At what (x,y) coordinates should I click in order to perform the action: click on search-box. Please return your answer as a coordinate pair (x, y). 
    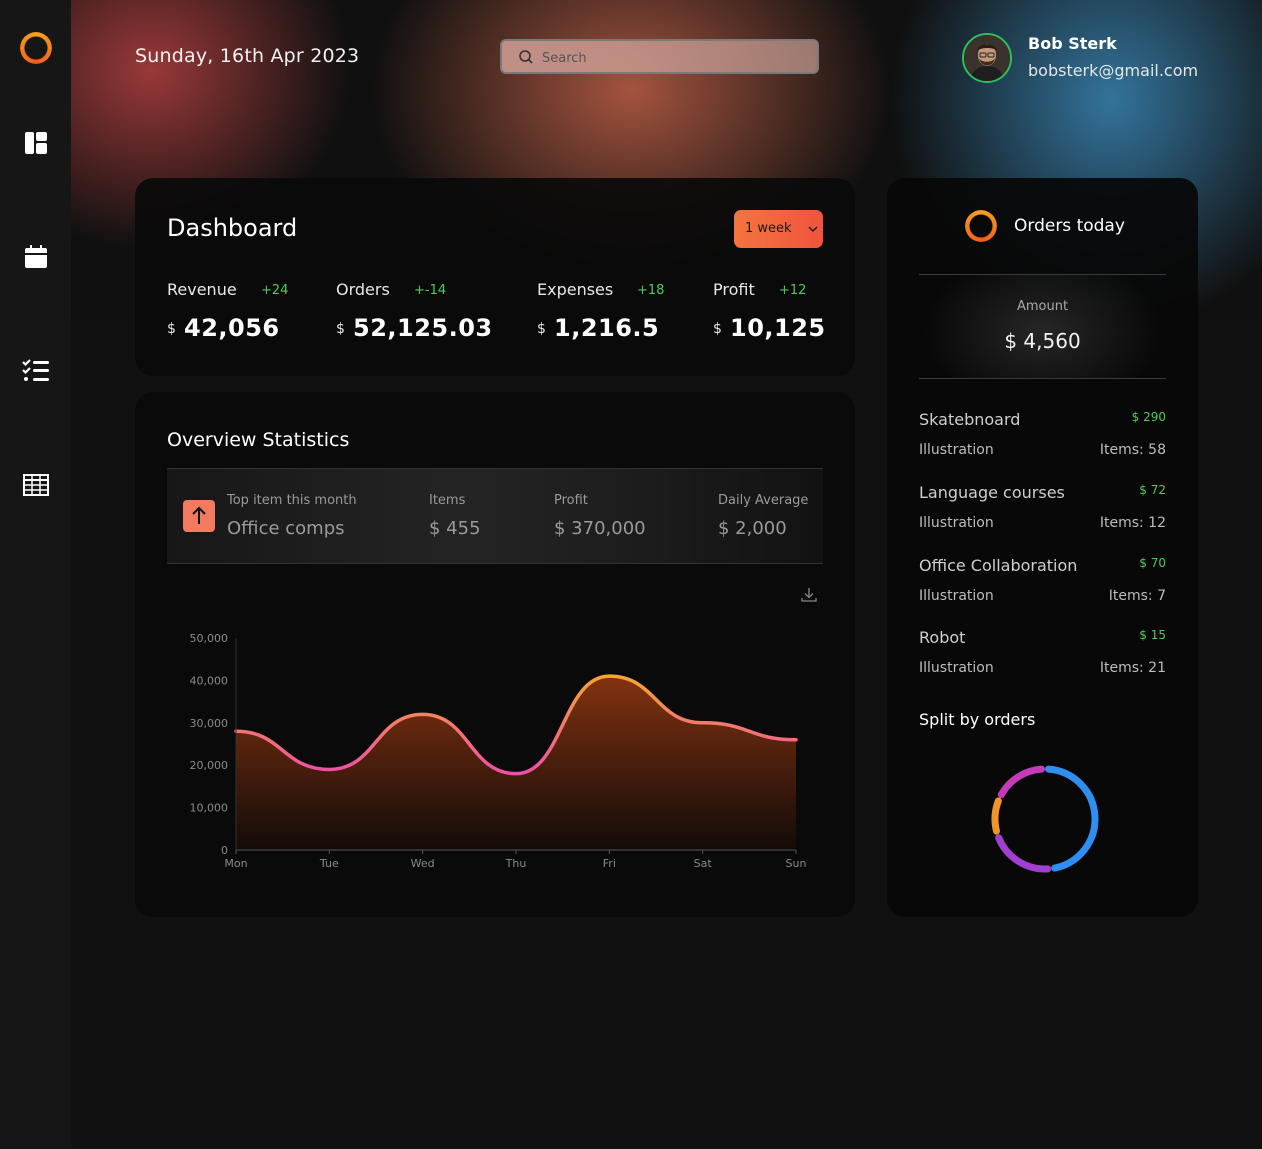
    Looking at the image, I should click on (659, 56).